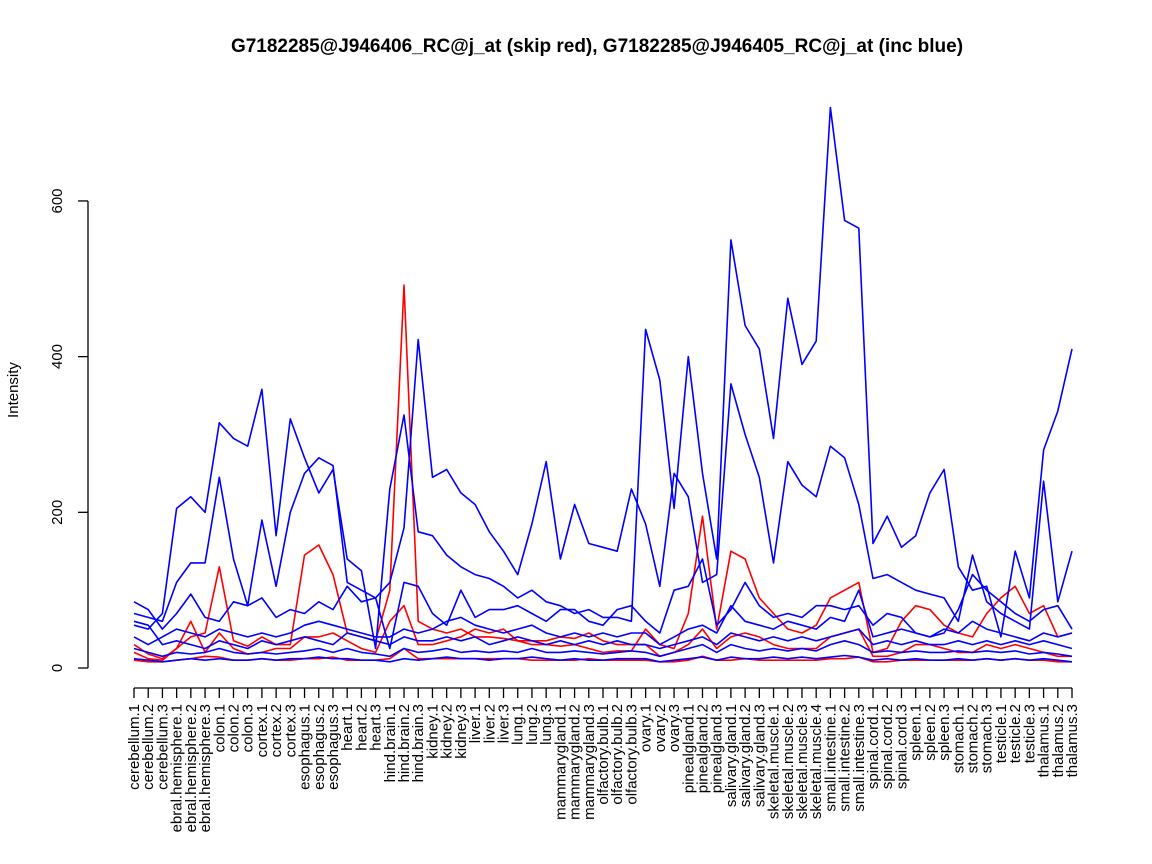 The image size is (1152, 864). Describe the element at coordinates (13, 390) in the screenshot. I see `y-axis-label: Intensity` at that location.